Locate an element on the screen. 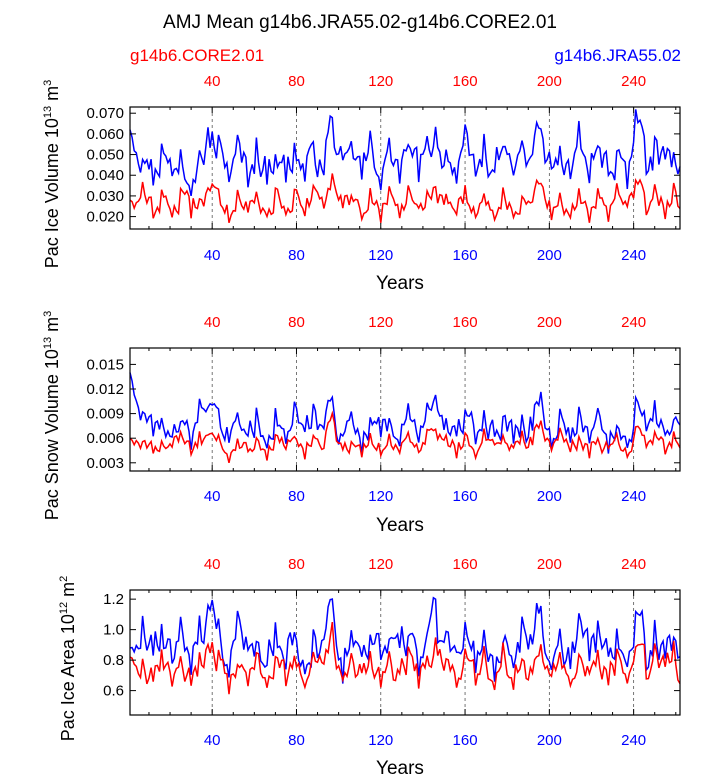 This screenshot has height=775, width=723. y-tick-label: 1.2 is located at coordinates (113, 599).